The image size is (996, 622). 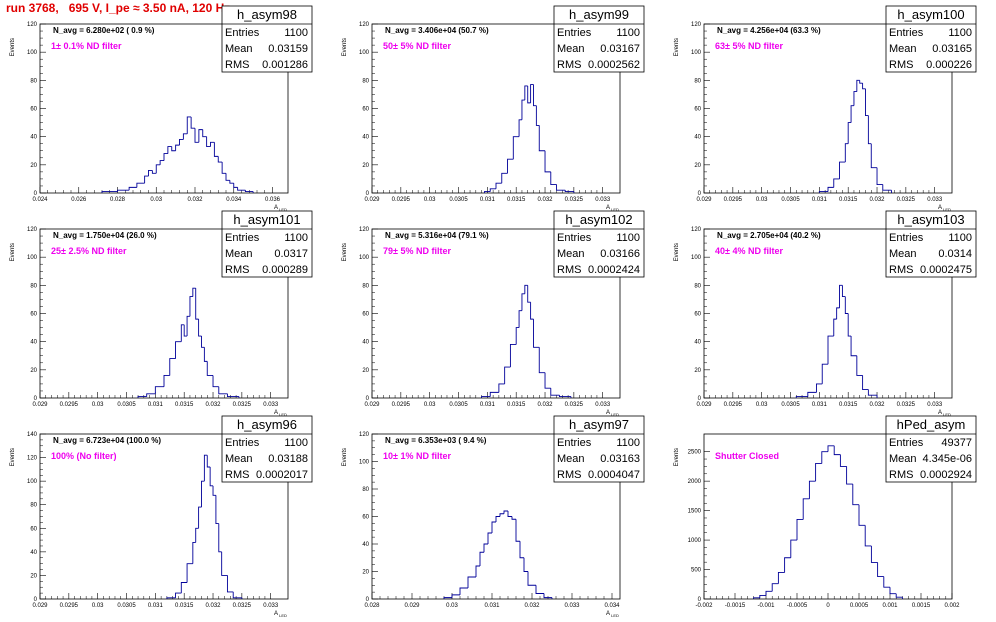 What do you see at coordinates (700, 600) in the screenshot?
I see `y-tick-label: 0` at bounding box center [700, 600].